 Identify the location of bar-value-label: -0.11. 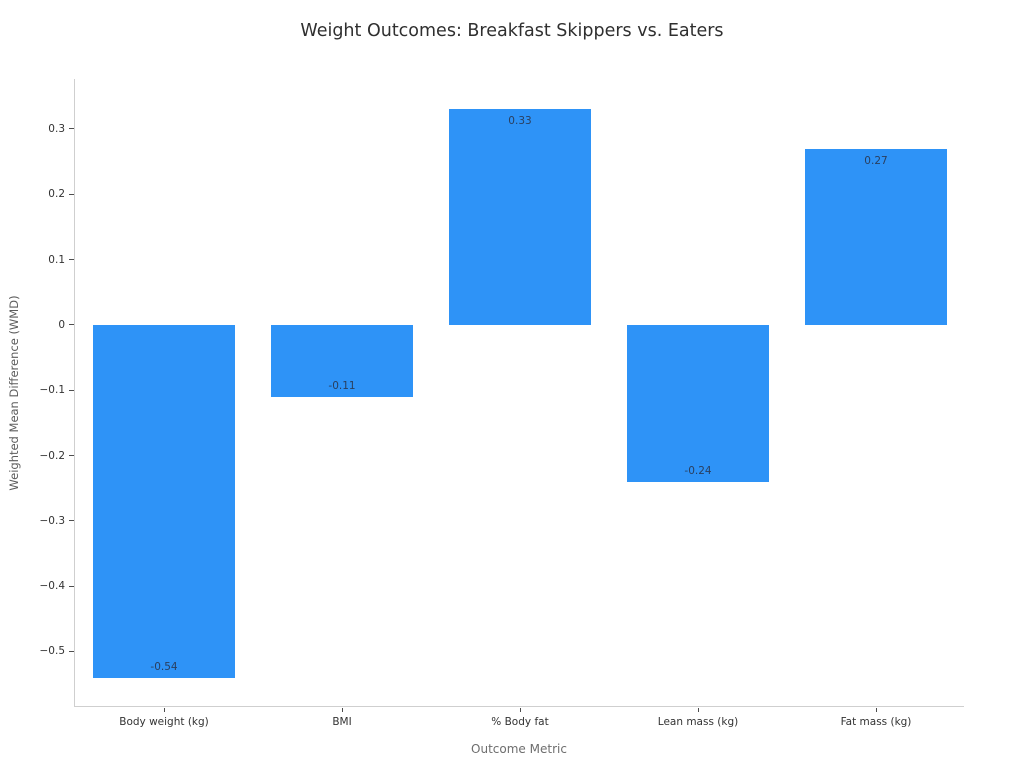
(342, 385).